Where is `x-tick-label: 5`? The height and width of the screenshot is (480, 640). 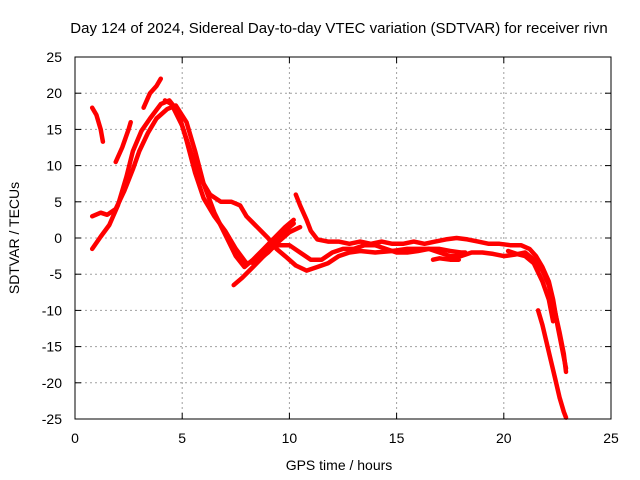
x-tick-label: 5 is located at coordinates (182, 438).